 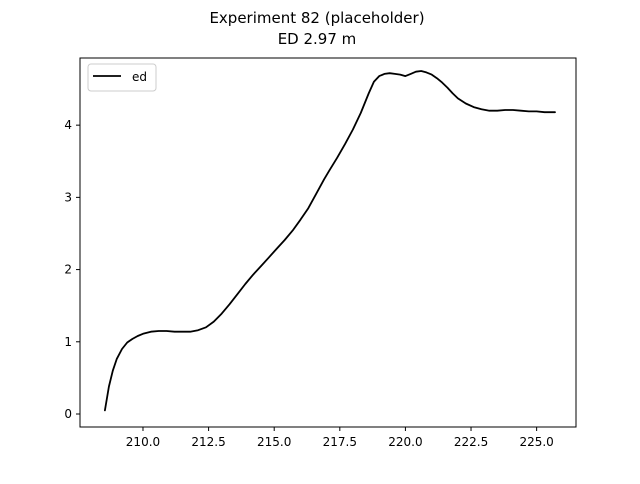 What do you see at coordinates (274, 442) in the screenshot?
I see `x-tick-label: 215.0` at bounding box center [274, 442].